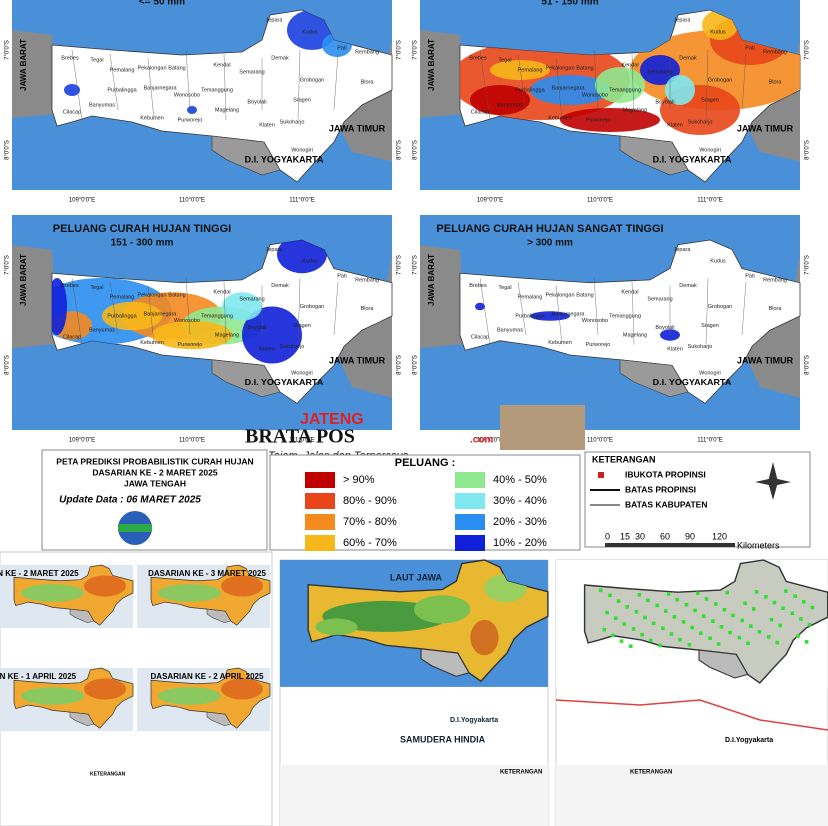 The width and height of the screenshot is (828, 826). What do you see at coordinates (187, 321) in the screenshot?
I see `town-label: Wonosobo` at bounding box center [187, 321].